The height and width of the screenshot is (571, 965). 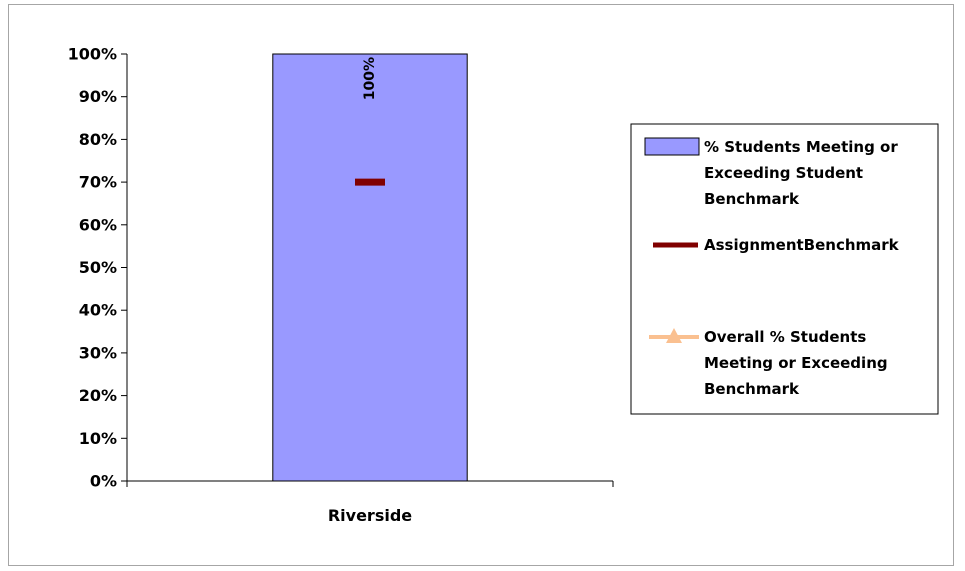 I want to click on bar-data-label: 100%, so click(x=370, y=78).